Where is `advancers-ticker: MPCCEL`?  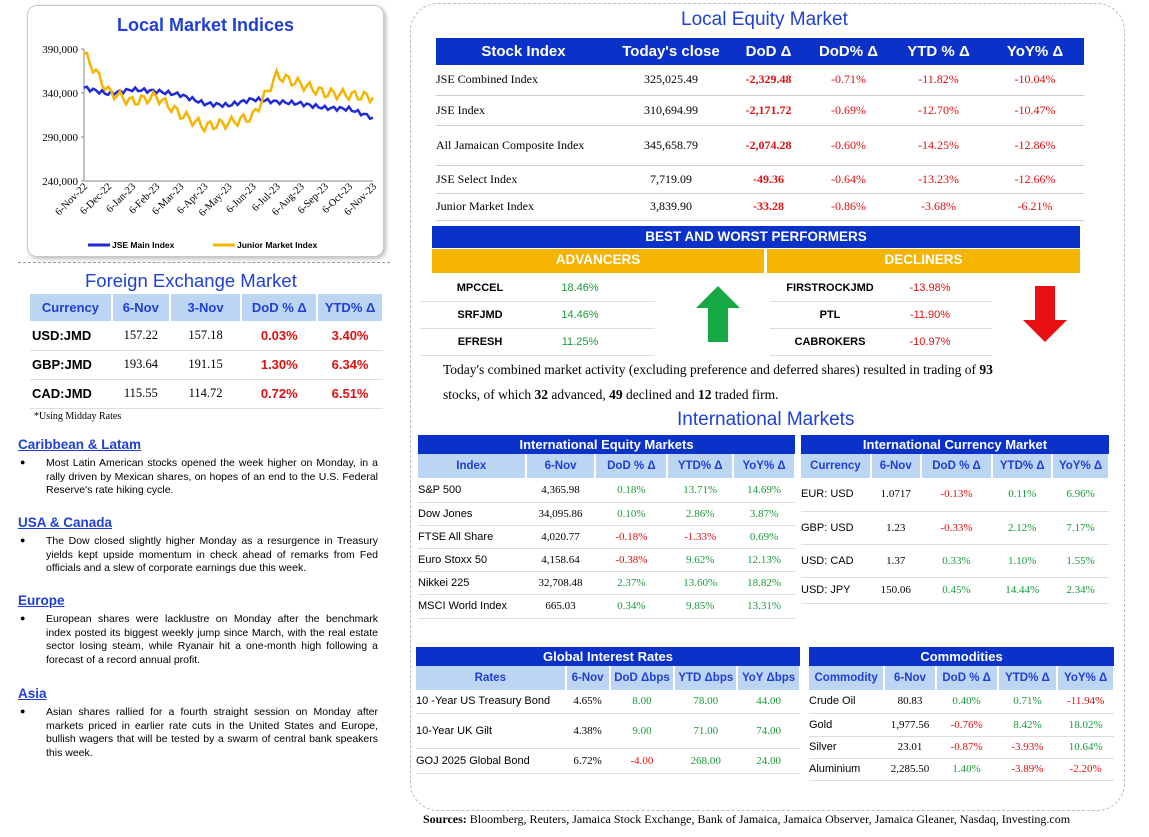
advancers-ticker: MPCCEL is located at coordinates (480, 288).